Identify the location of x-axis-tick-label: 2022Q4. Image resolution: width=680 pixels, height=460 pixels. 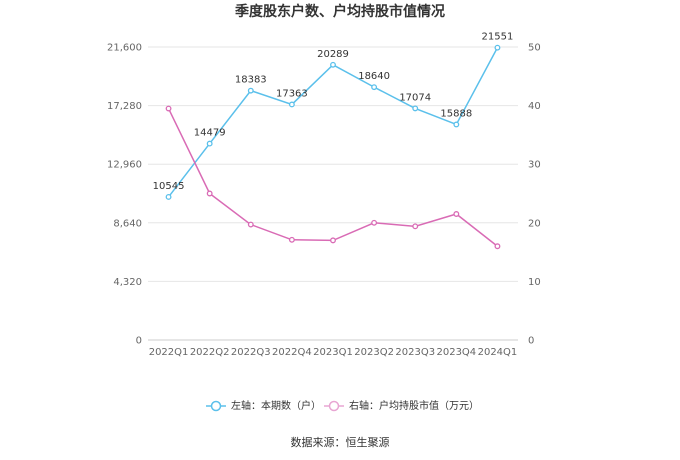
(292, 352).